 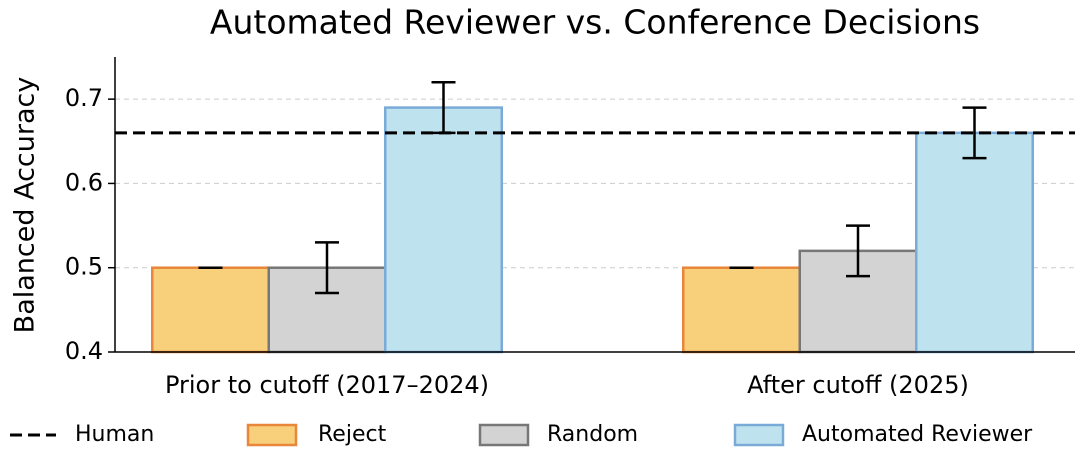 What do you see at coordinates (592, 434) in the screenshot?
I see `legend-label: Random` at bounding box center [592, 434].